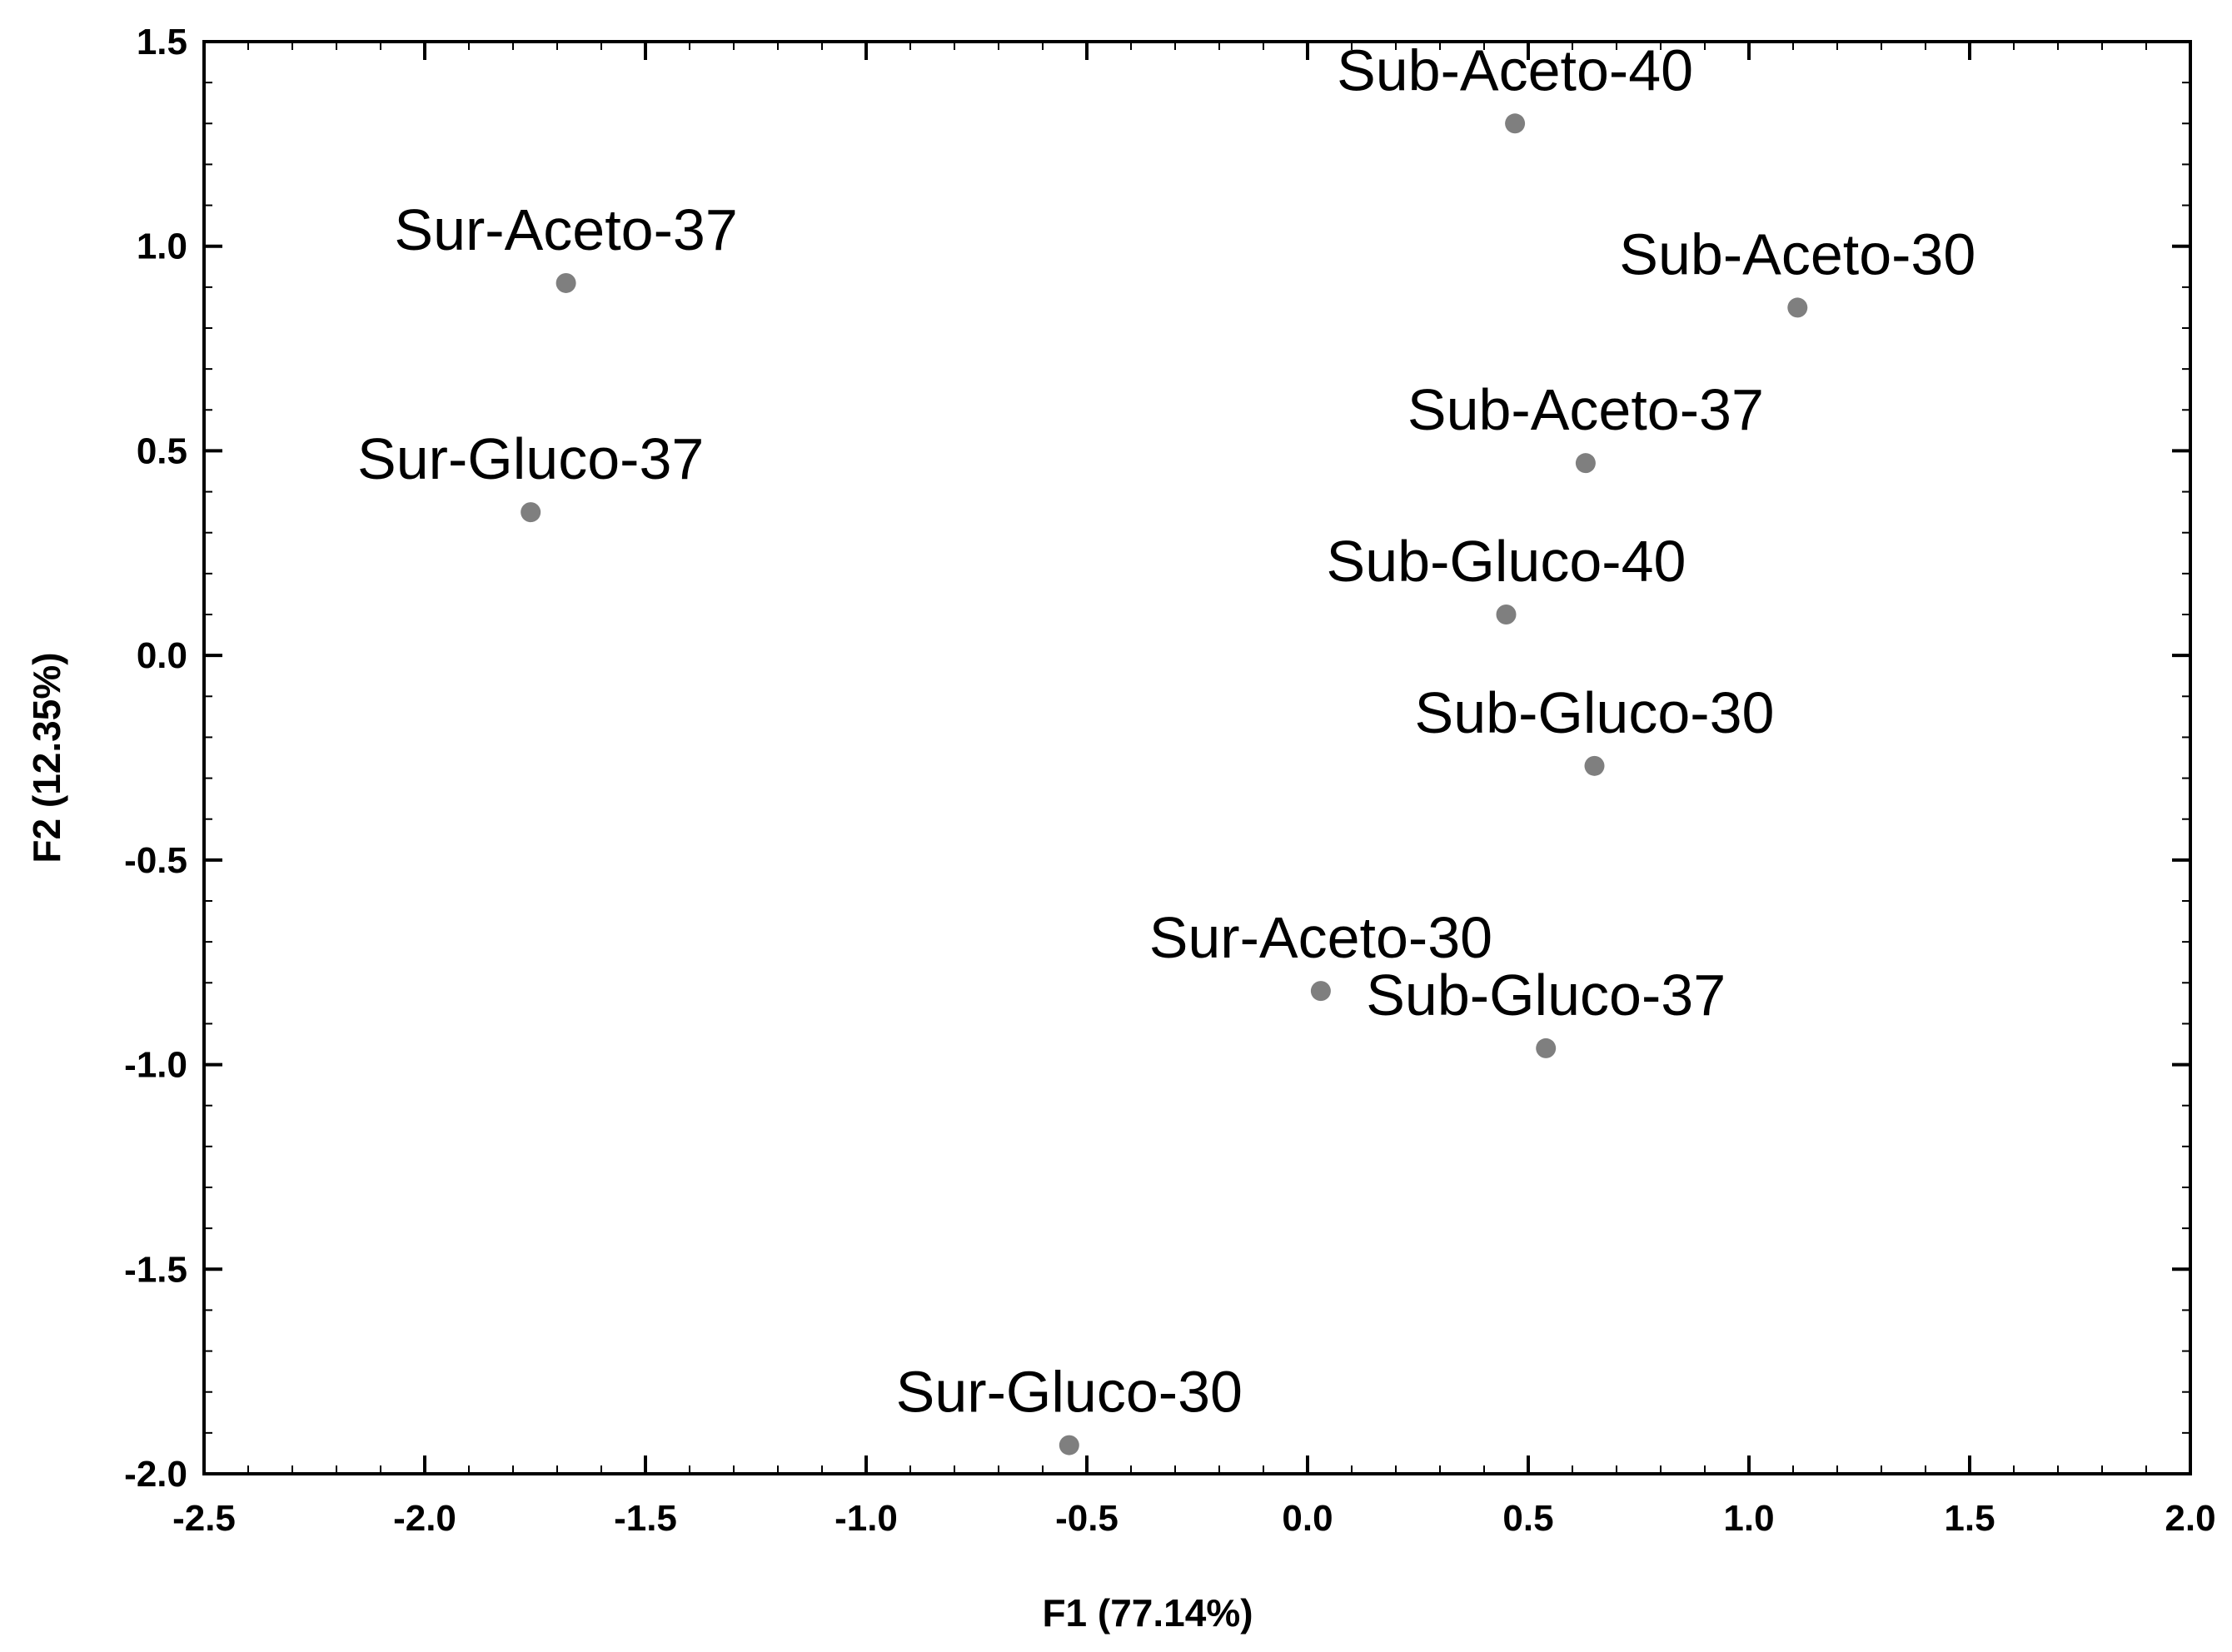 The width and height of the screenshot is (2232, 1652). Describe the element at coordinates (530, 459) in the screenshot. I see `point-label: Sur-Gluco-37` at that location.